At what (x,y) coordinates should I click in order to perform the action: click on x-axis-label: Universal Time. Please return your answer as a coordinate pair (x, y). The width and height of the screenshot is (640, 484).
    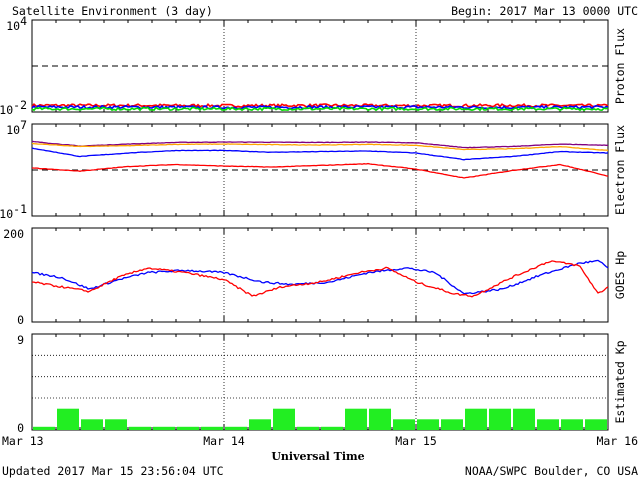
    Looking at the image, I should click on (317, 456).